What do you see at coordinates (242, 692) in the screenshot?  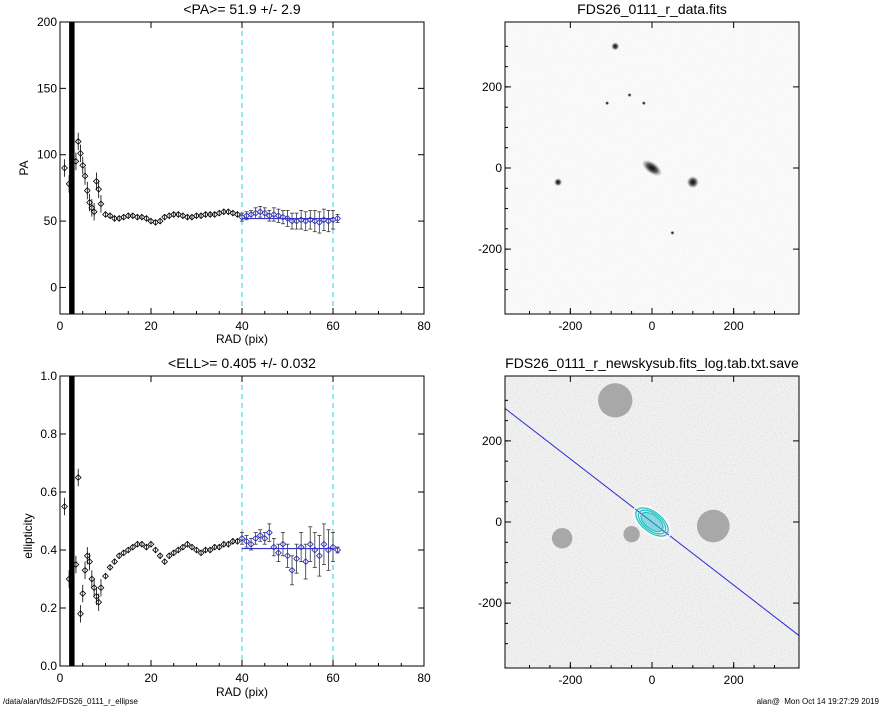 I see `x-axis-label: RAD (pix)` at bounding box center [242, 692].